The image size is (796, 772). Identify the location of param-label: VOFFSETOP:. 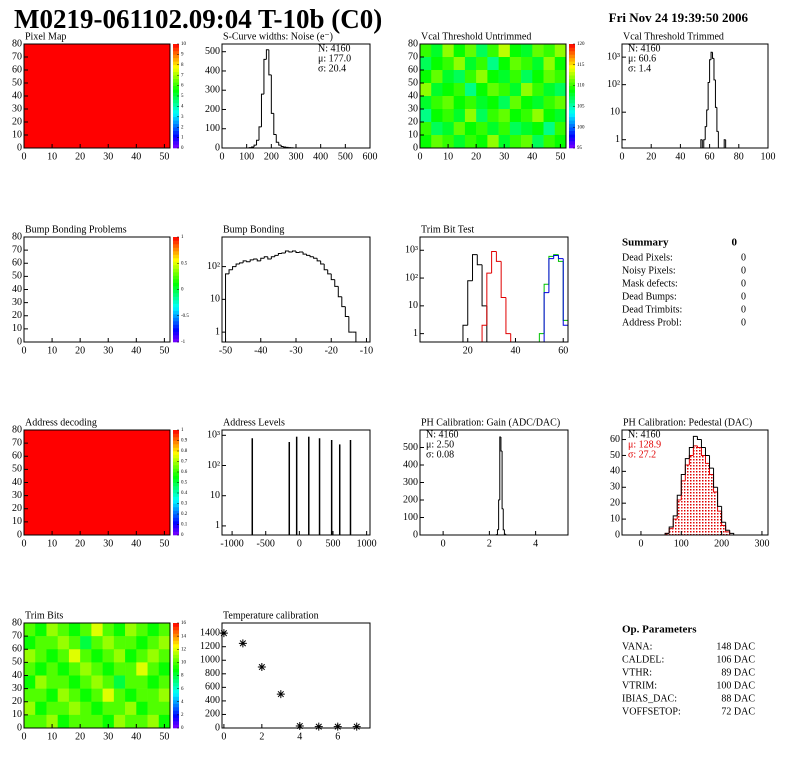
(651, 711).